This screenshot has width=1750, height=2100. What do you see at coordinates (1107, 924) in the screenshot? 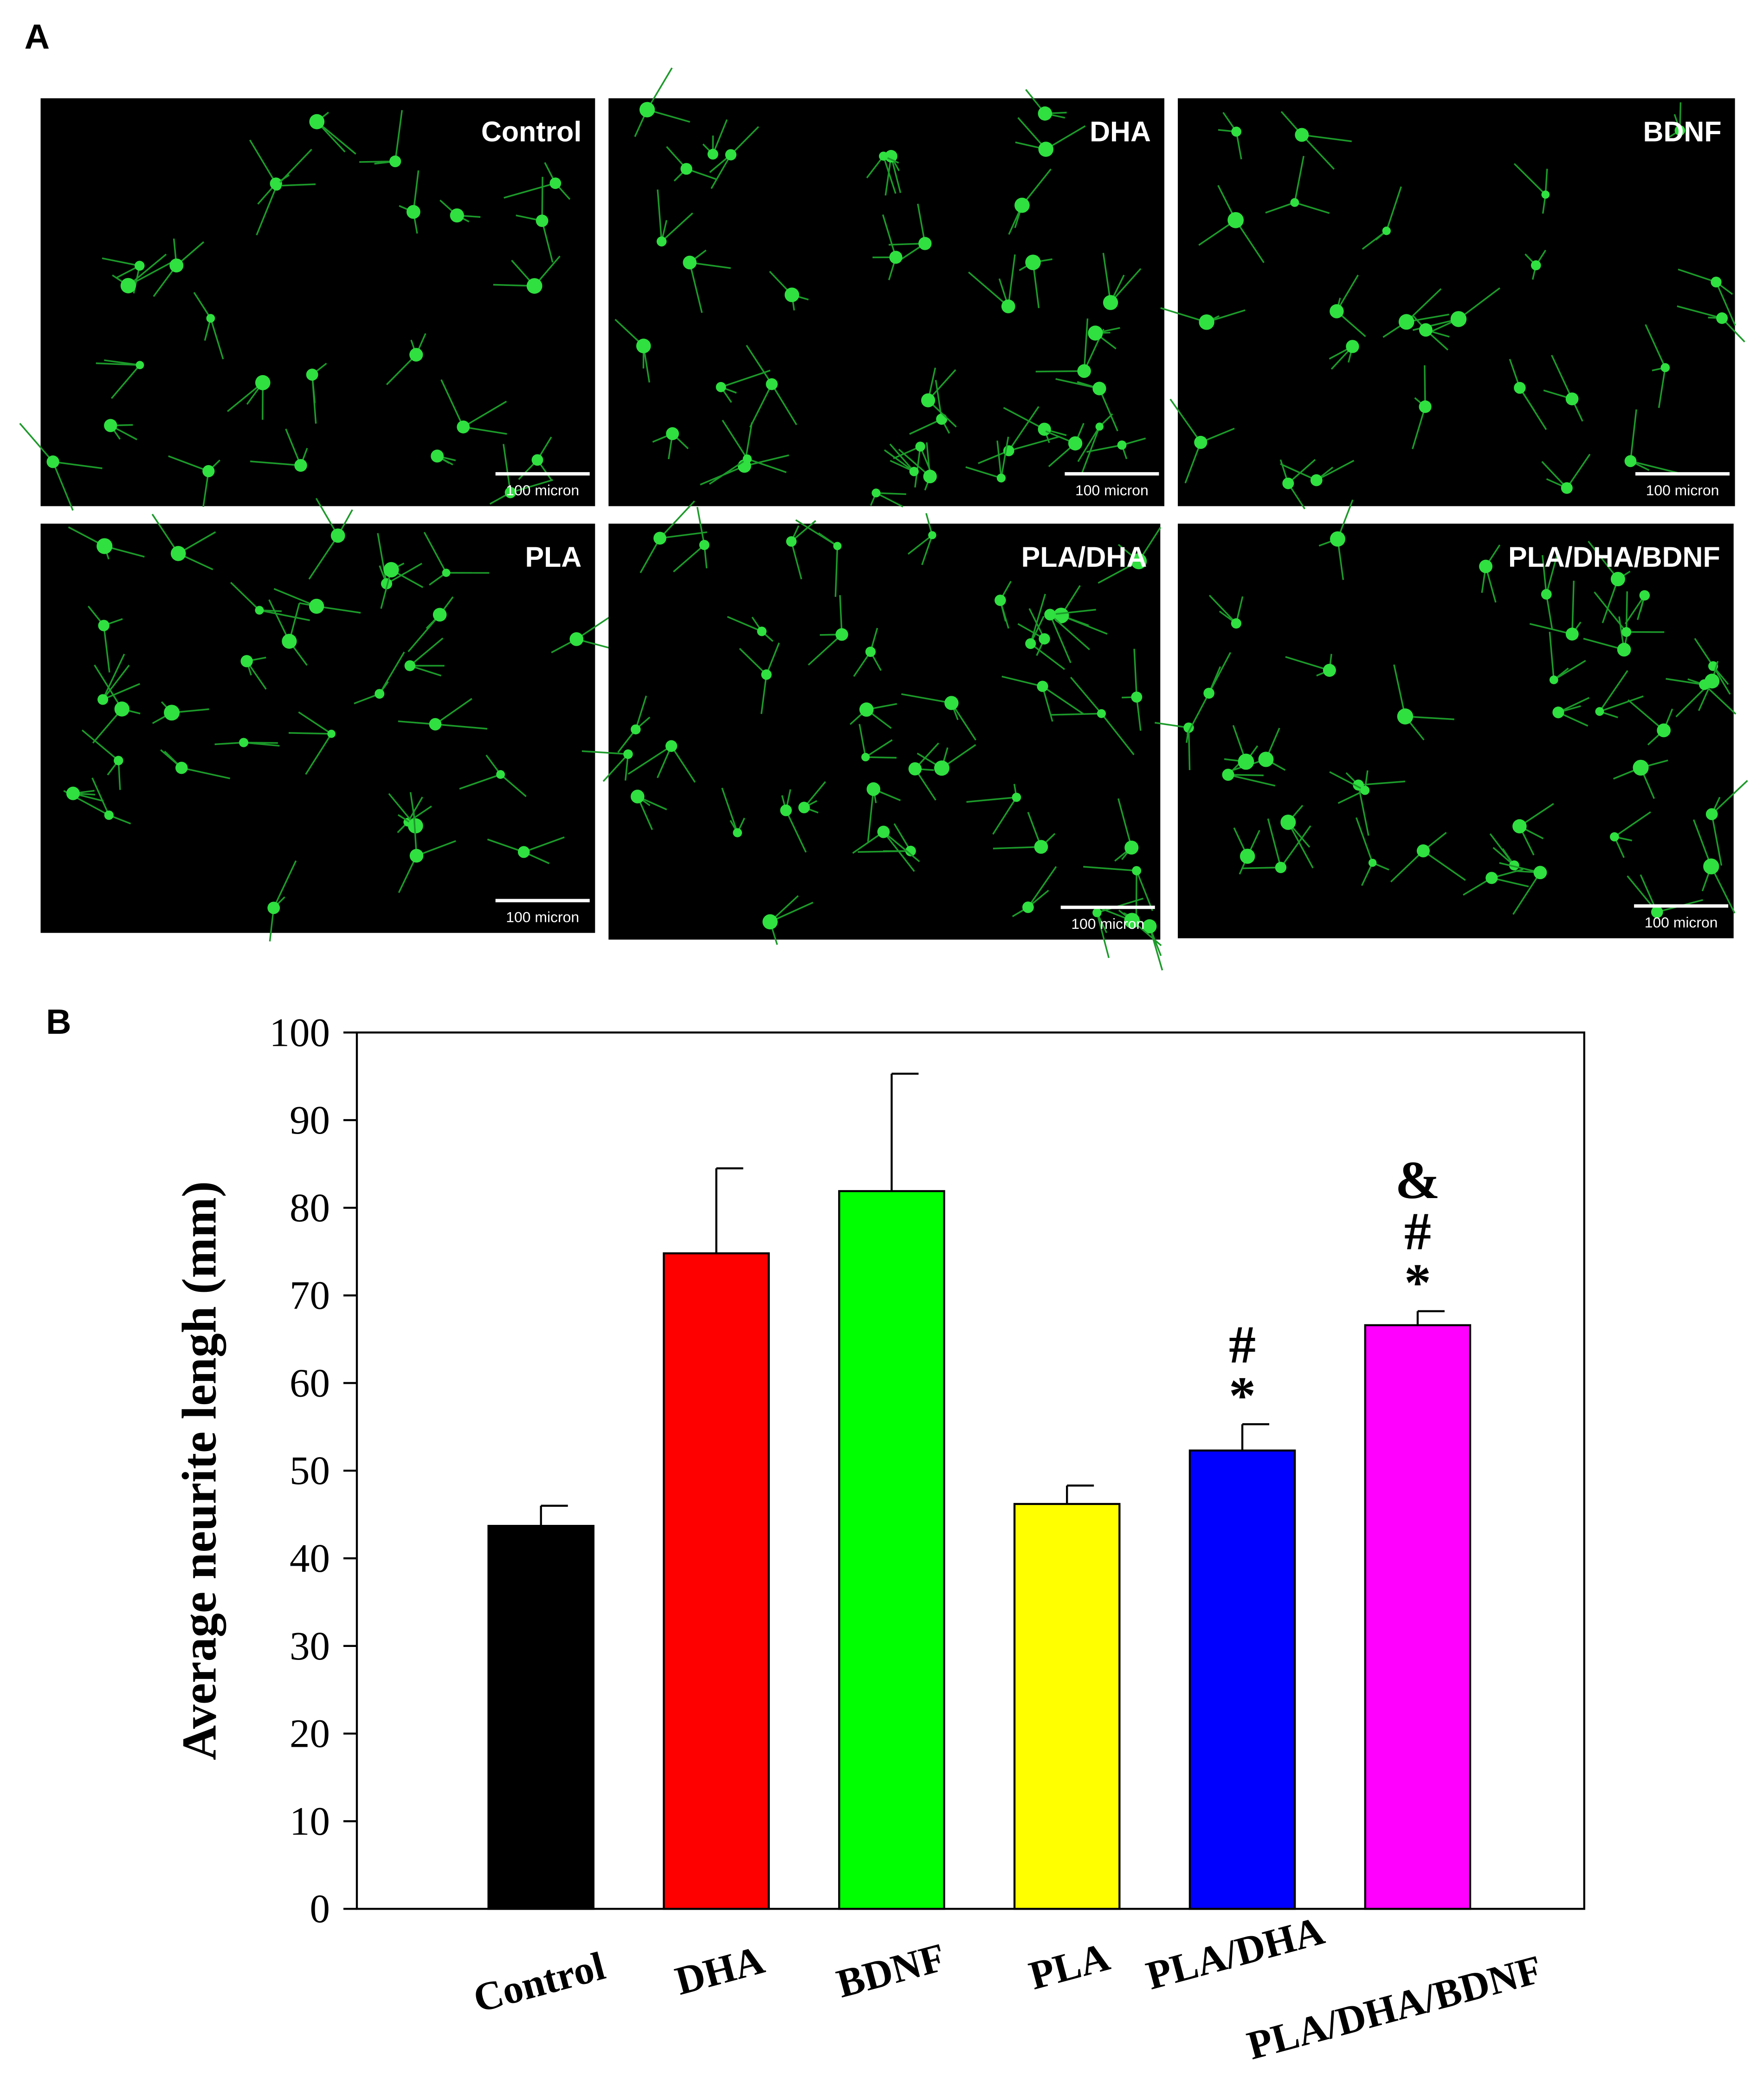
I see `scale-bar-label: 100 micron` at bounding box center [1107, 924].